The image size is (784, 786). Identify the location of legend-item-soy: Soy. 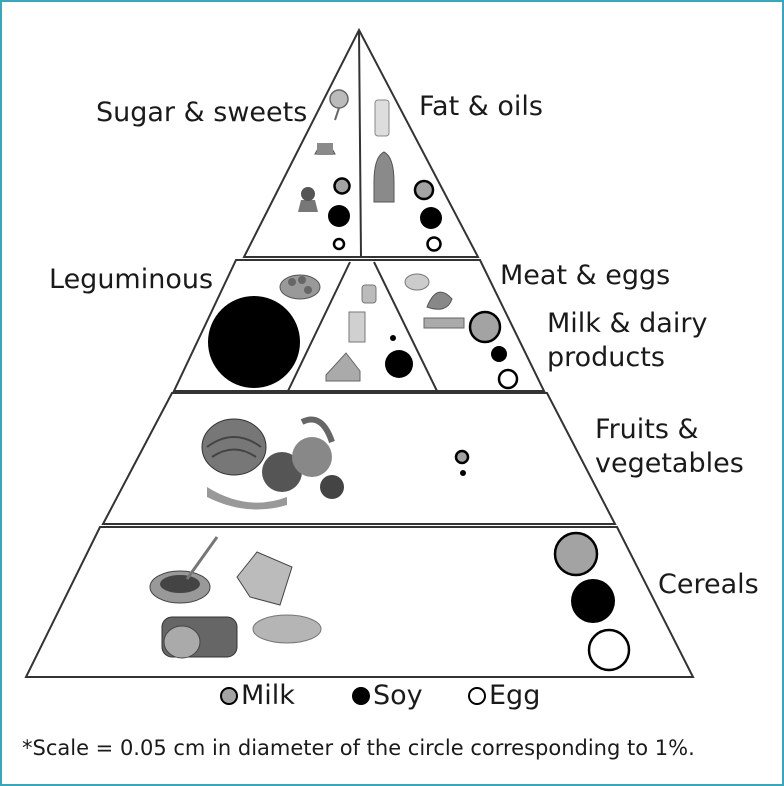
(387, 695).